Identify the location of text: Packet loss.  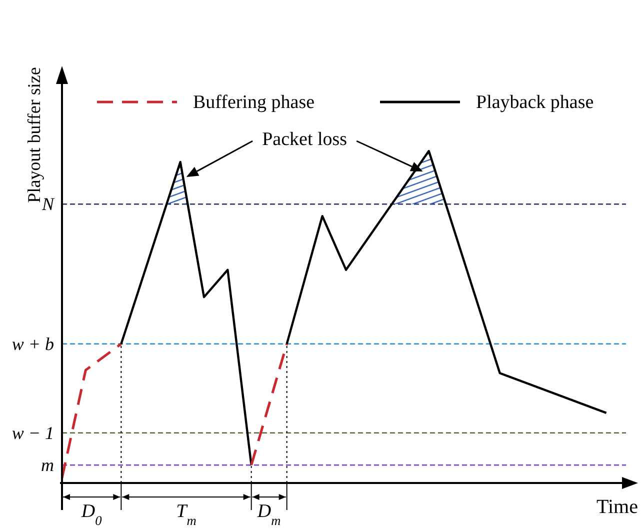
(305, 139).